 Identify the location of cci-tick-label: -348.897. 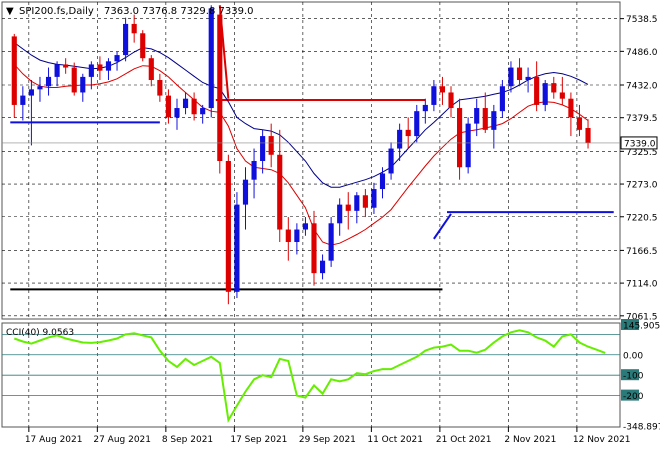
(641, 428).